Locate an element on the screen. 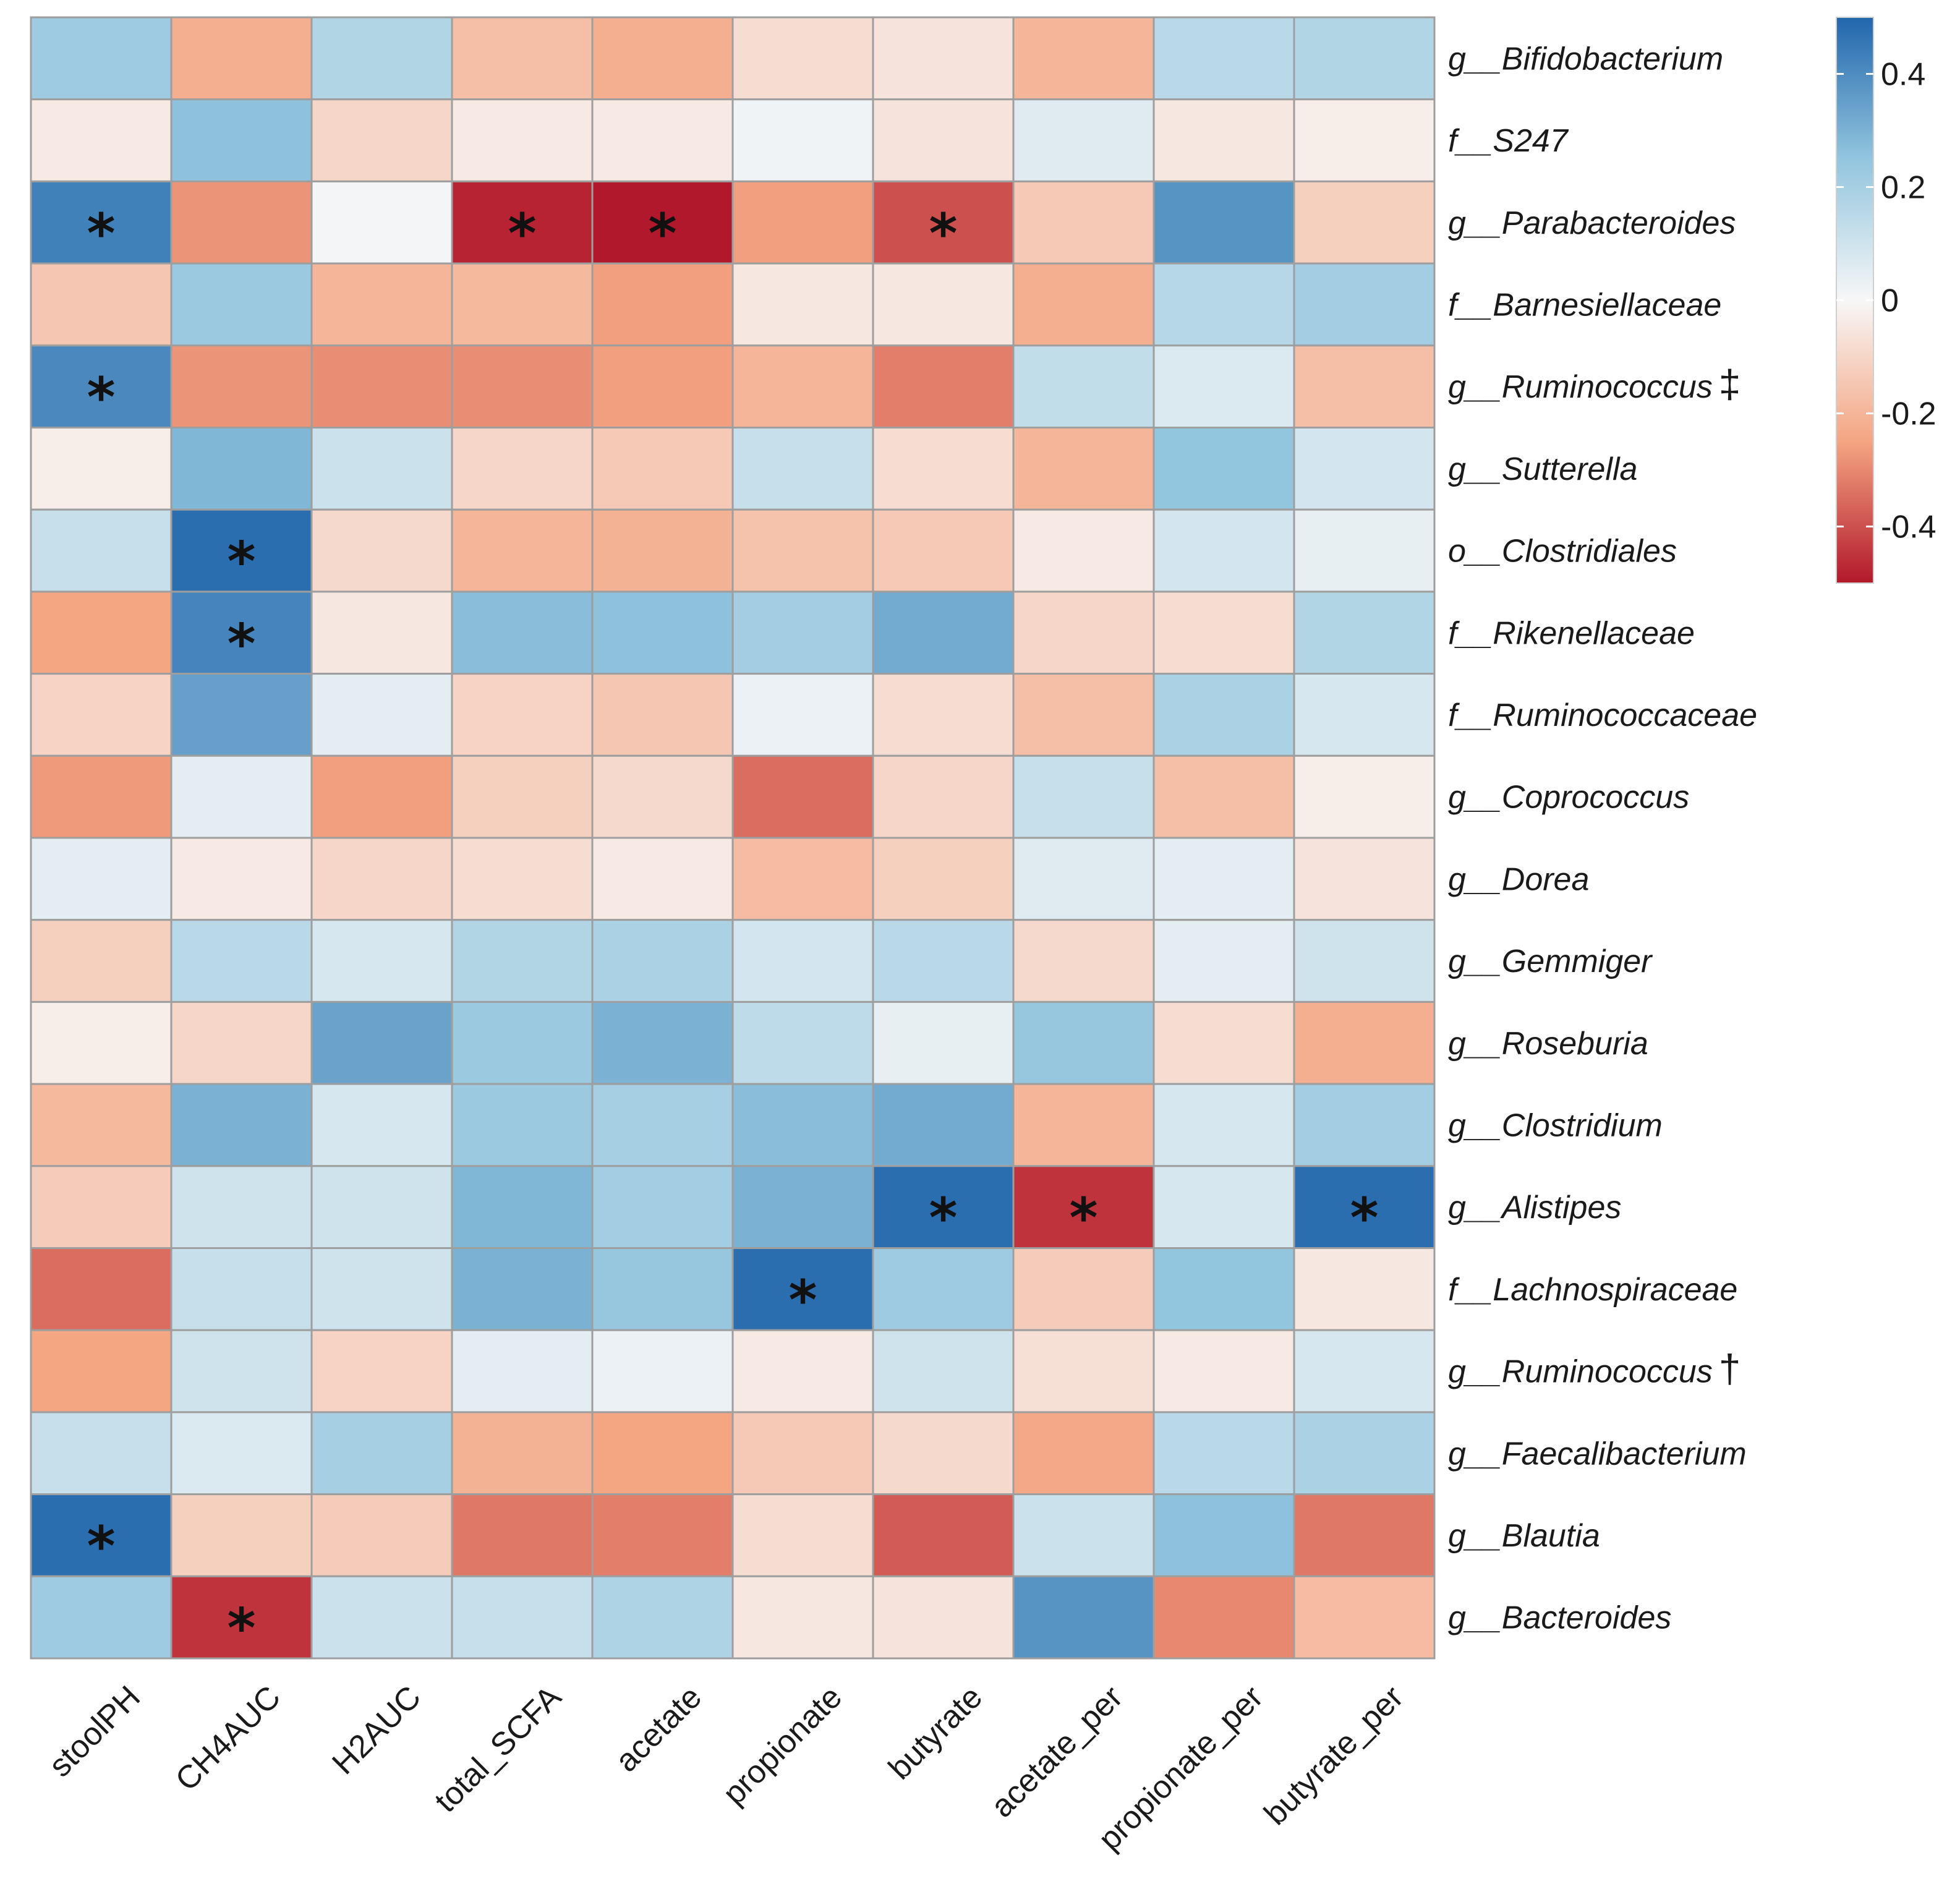 The width and height of the screenshot is (1960, 1889). row-label: g__Bacteroides is located at coordinates (1560, 1618).